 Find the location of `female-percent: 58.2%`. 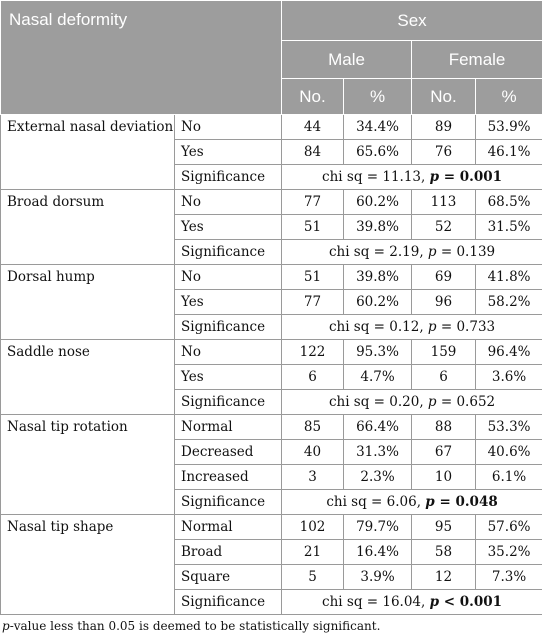

female-percent: 58.2% is located at coordinates (508, 302).